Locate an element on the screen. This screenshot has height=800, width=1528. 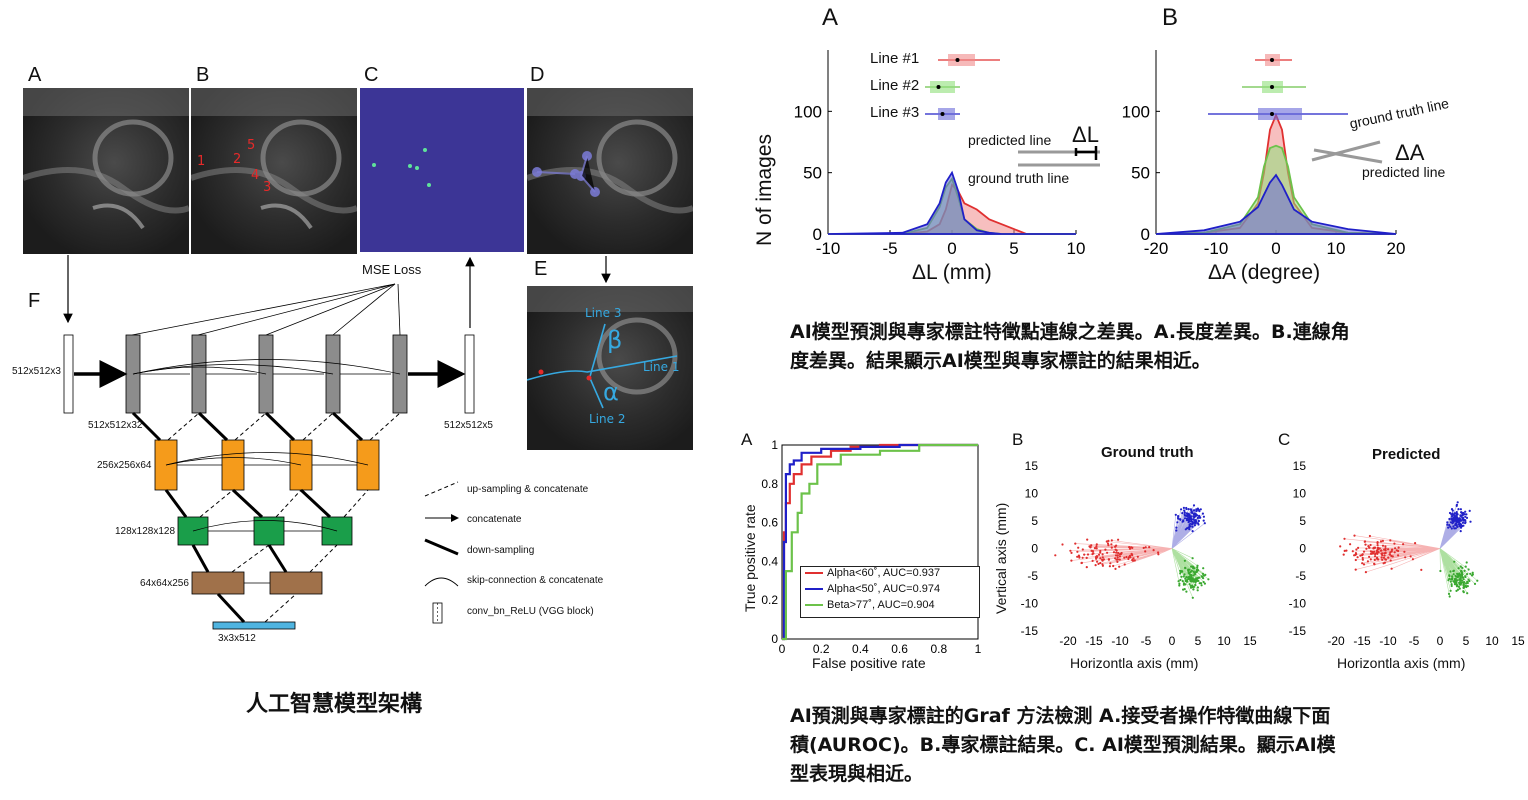
b-annot-predicted: predicted line is located at coordinates (1404, 172).